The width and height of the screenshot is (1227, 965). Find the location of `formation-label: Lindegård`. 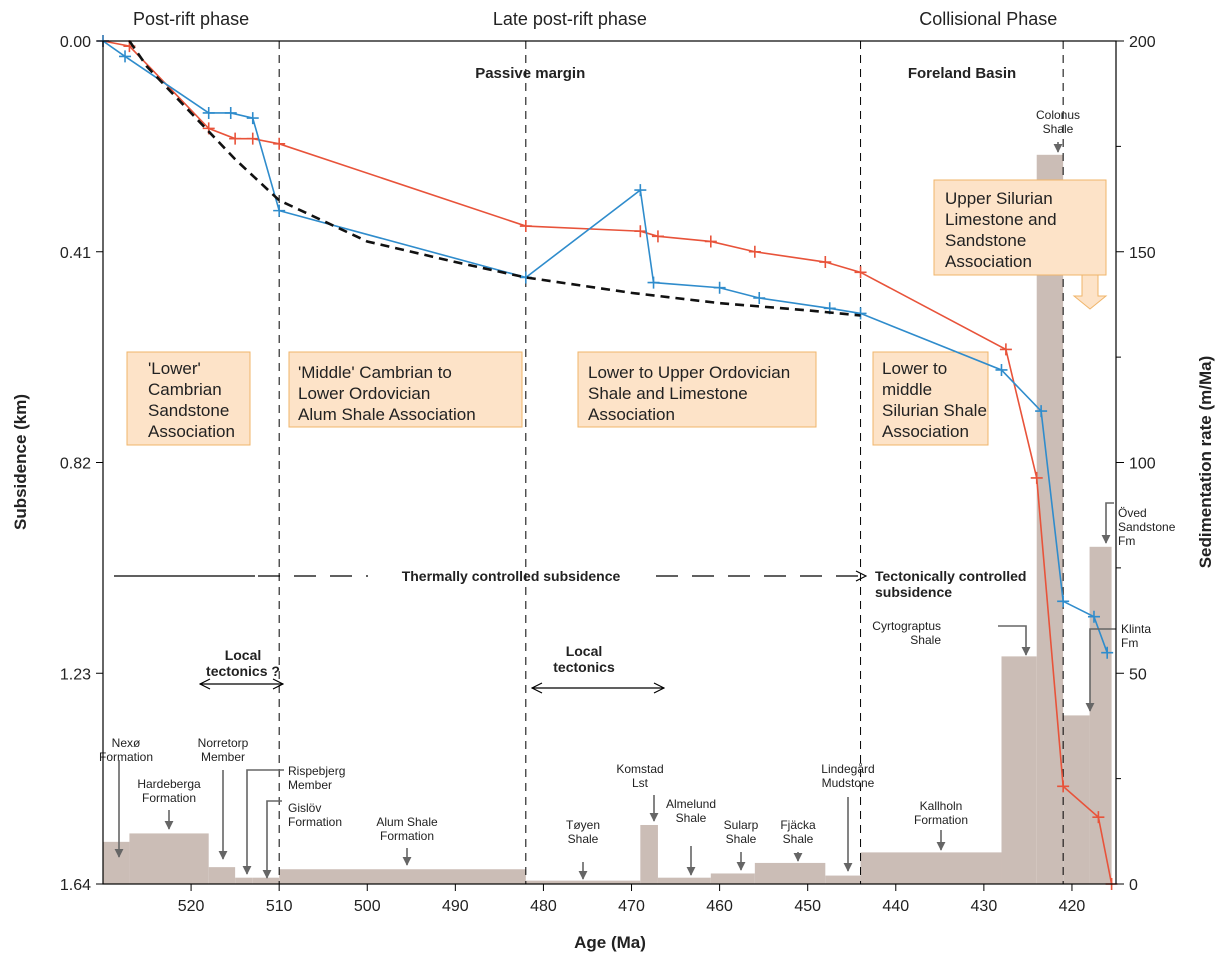

formation-label: Lindegård is located at coordinates (847, 769).